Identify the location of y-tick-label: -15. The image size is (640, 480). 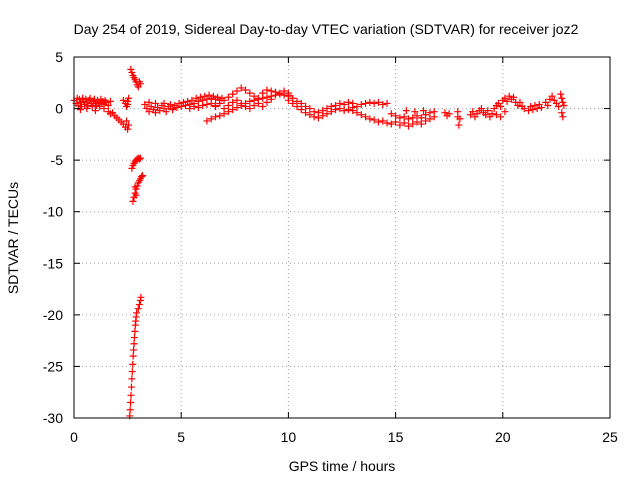
(53, 263).